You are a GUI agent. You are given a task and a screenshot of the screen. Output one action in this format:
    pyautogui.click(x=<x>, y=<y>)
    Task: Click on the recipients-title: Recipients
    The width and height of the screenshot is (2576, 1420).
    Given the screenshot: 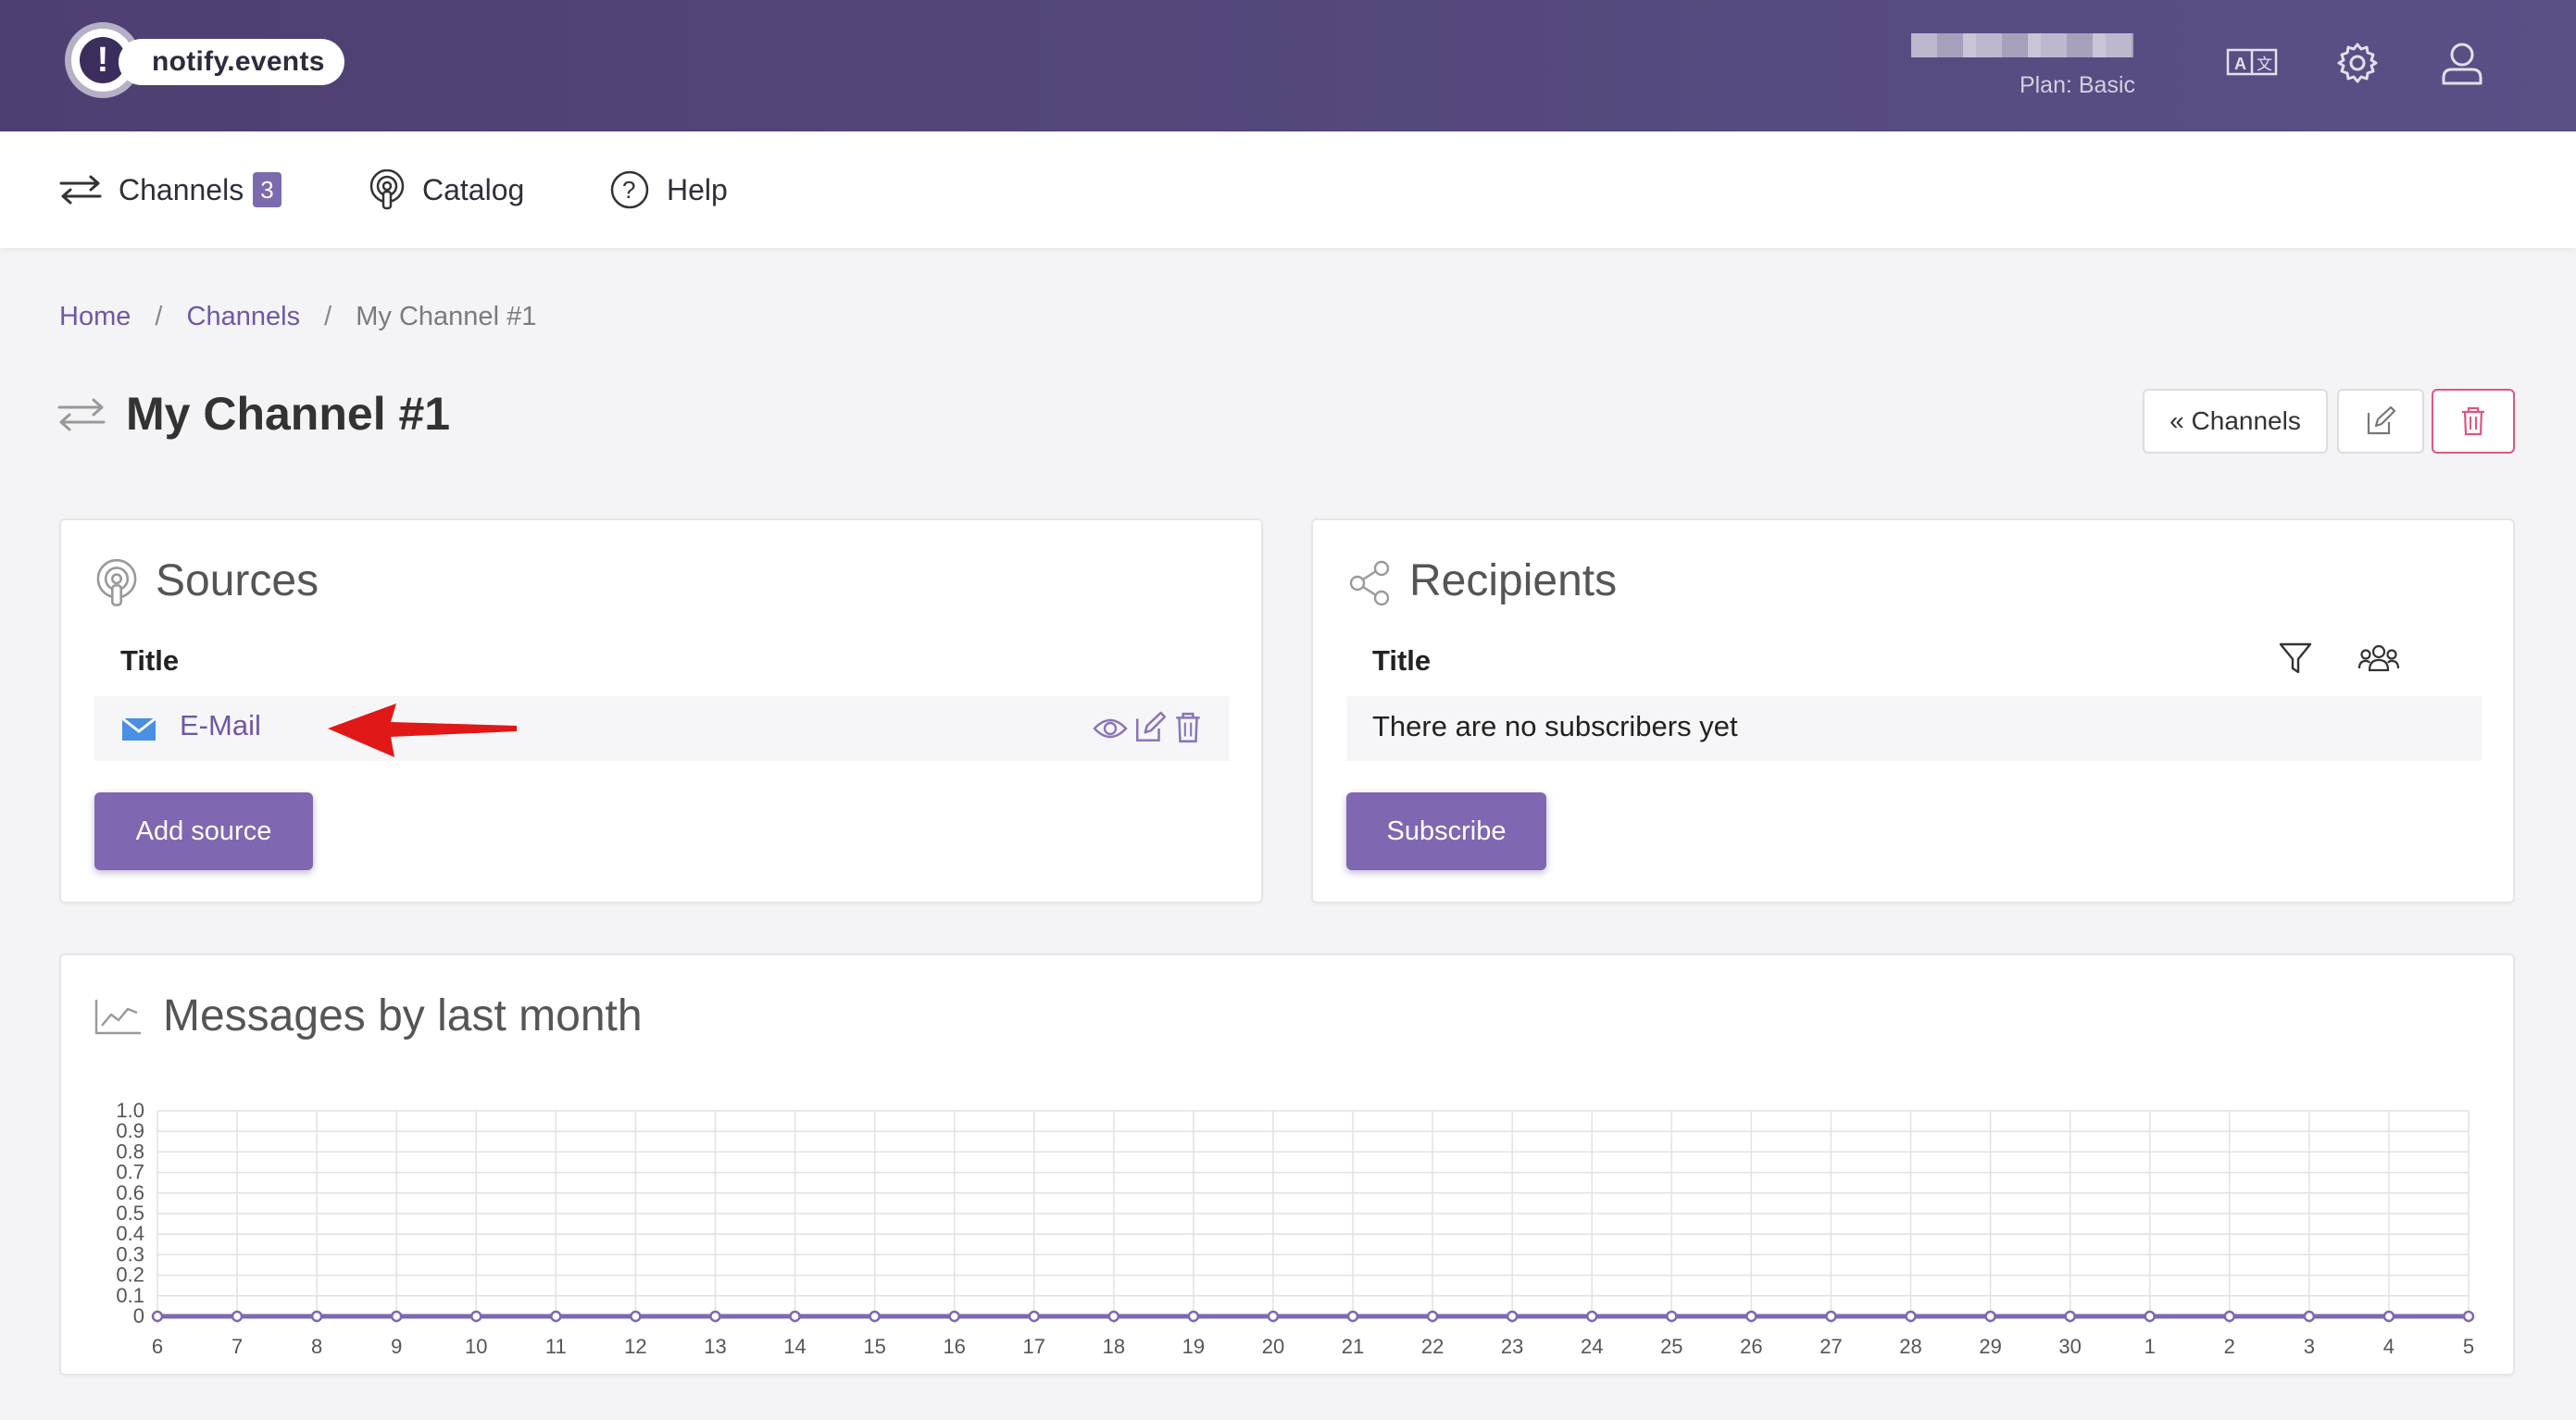 What is the action you would take?
    pyautogui.click(x=1513, y=580)
    